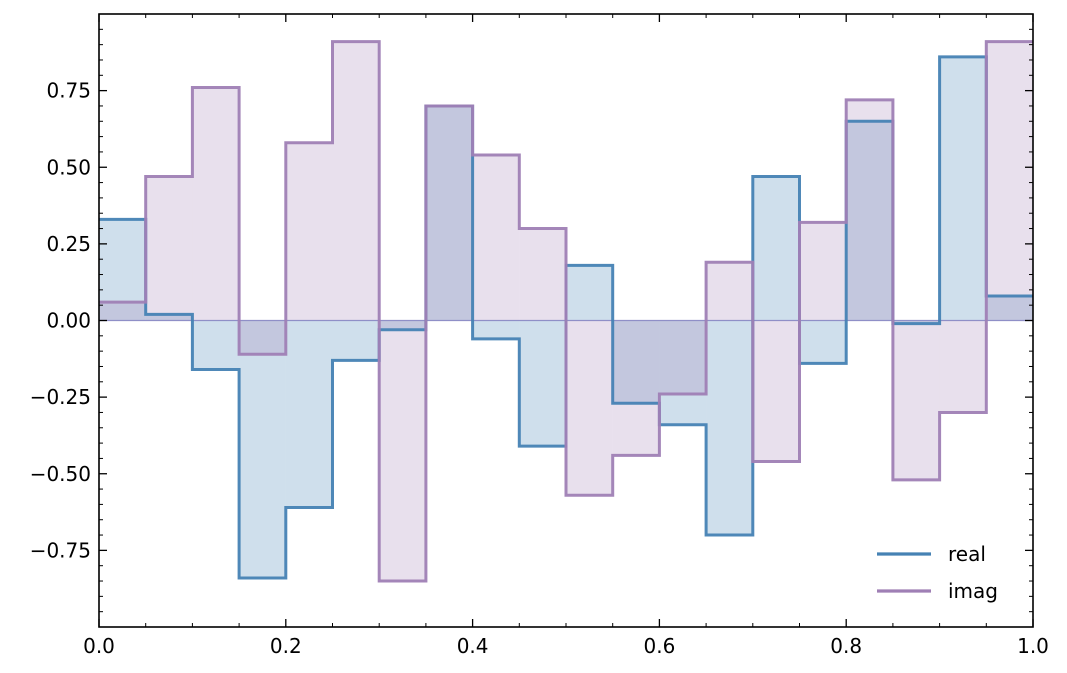 Image resolution: width=1067 pixels, height=673 pixels. What do you see at coordinates (937, 572) in the screenshot?
I see `legend: real imag` at bounding box center [937, 572].